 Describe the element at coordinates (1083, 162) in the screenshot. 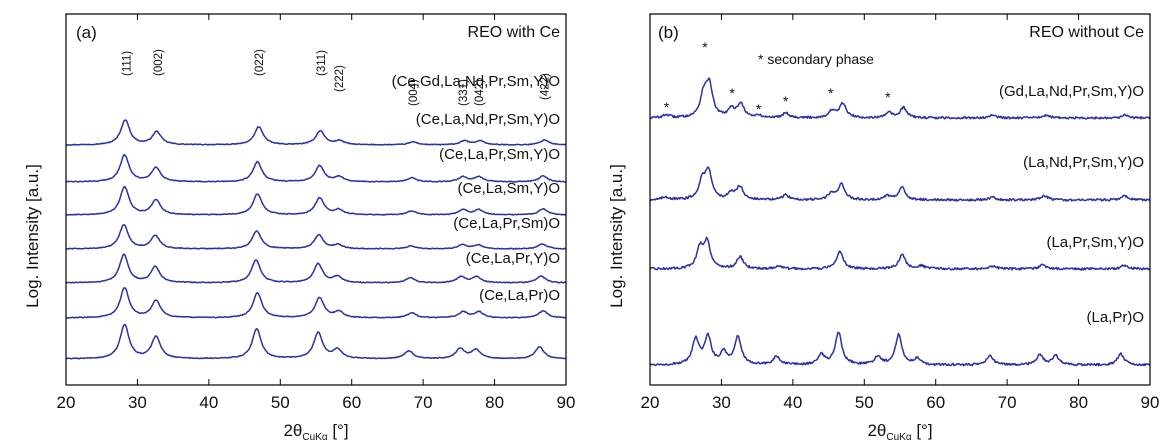

I see `series-label-la-nd-pr-sm-y-o: (La,Nd,Pr,Sm,Y)O` at that location.